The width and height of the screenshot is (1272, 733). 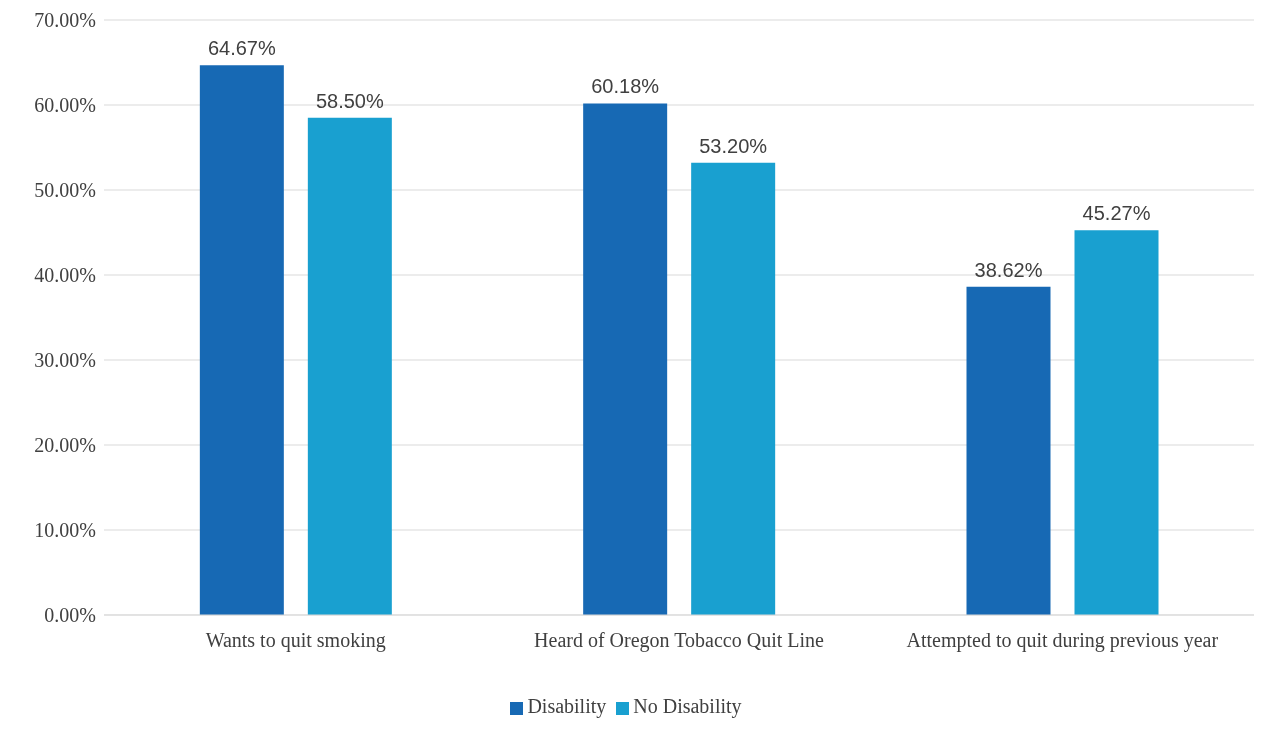 What do you see at coordinates (295, 641) in the screenshot?
I see `x-tick-label: Wants to quit smoking` at bounding box center [295, 641].